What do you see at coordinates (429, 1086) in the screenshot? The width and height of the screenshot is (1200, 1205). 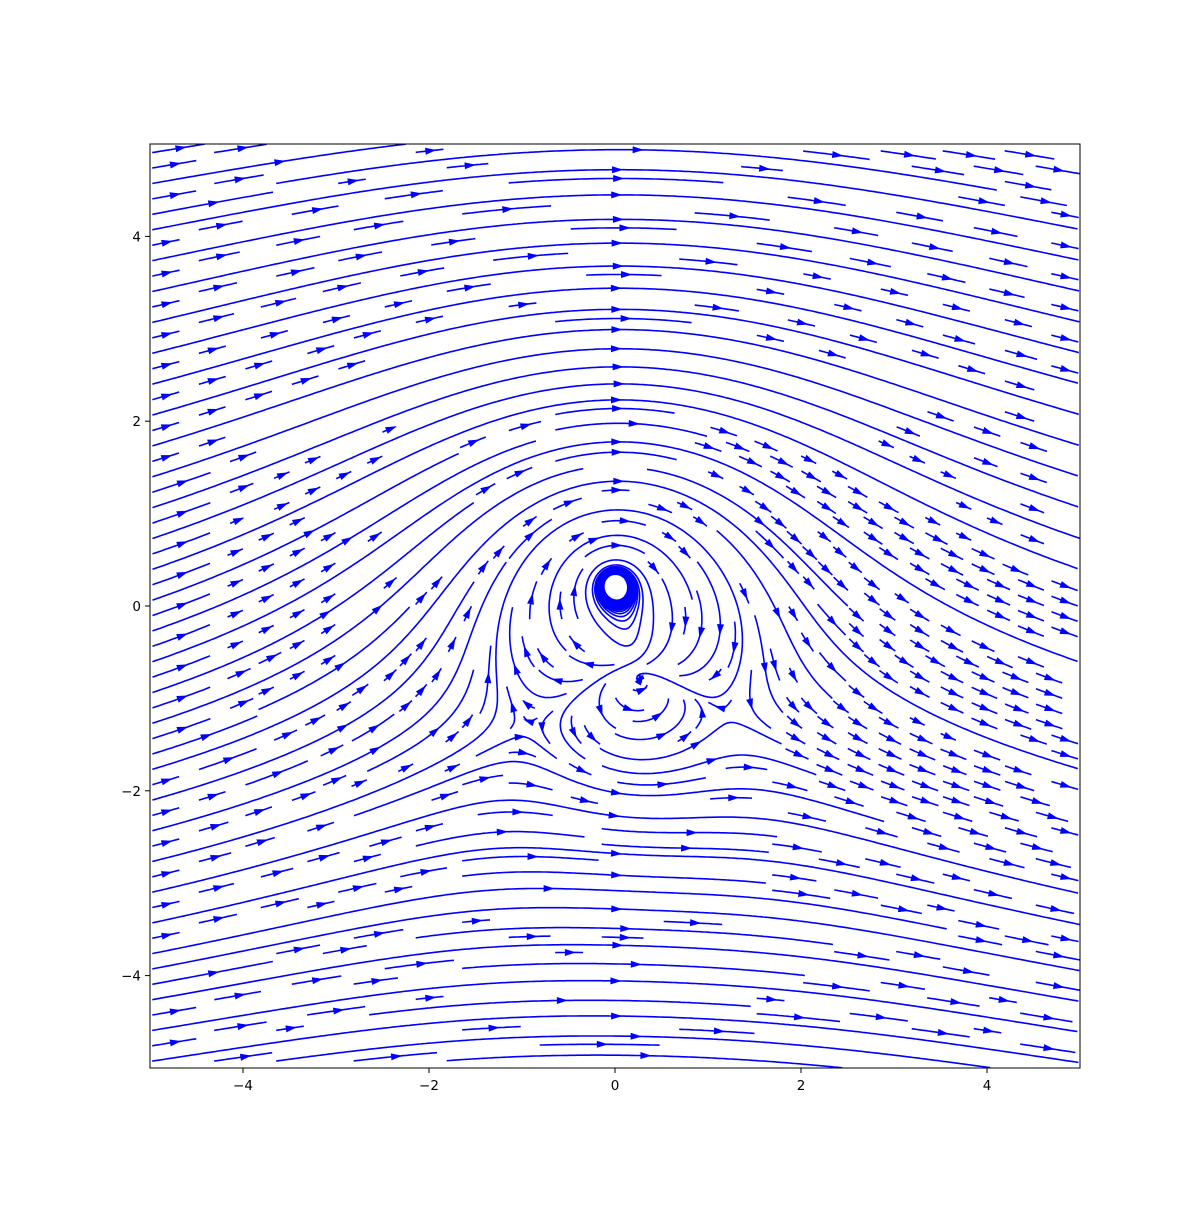 I see `x-tick-label: −2` at bounding box center [429, 1086].